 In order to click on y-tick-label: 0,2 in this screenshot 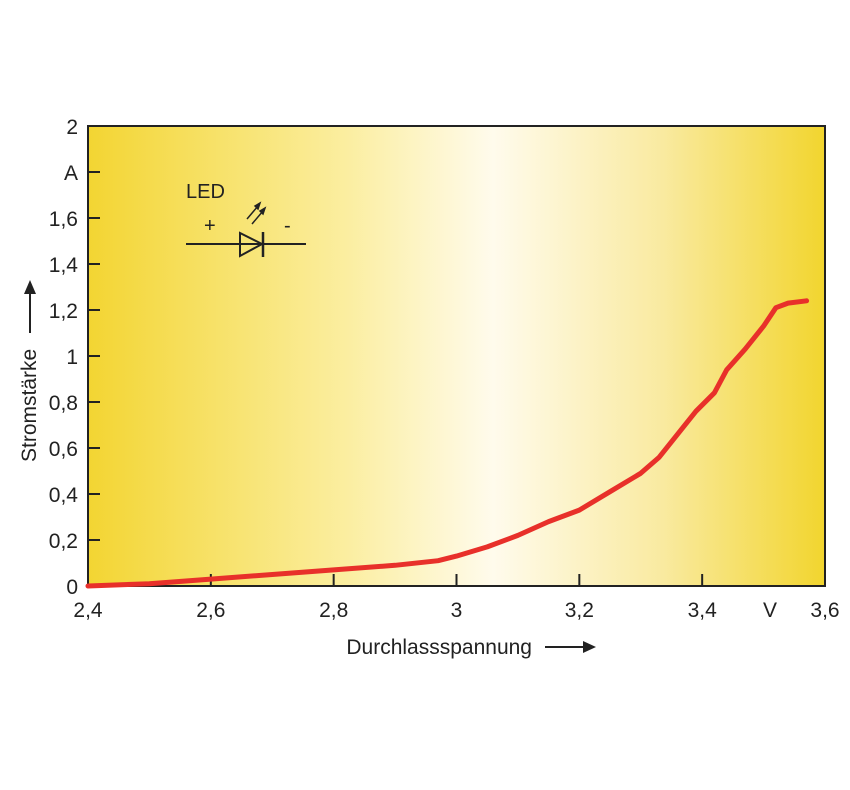, I will do `click(63, 541)`.